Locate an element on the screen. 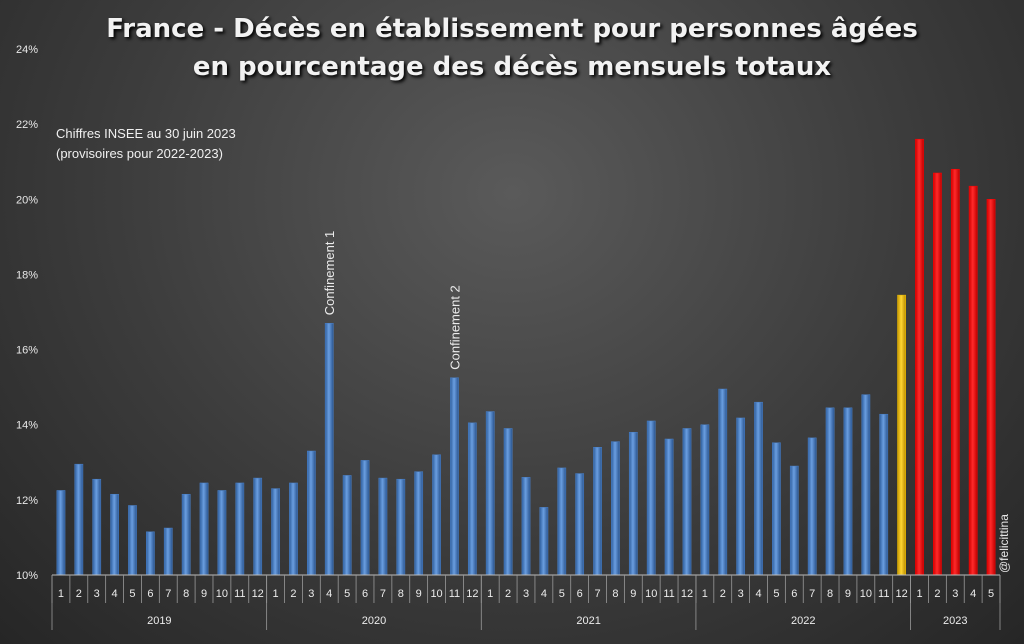 This screenshot has height=644, width=1024. year-label: 2019 is located at coordinates (159, 621).